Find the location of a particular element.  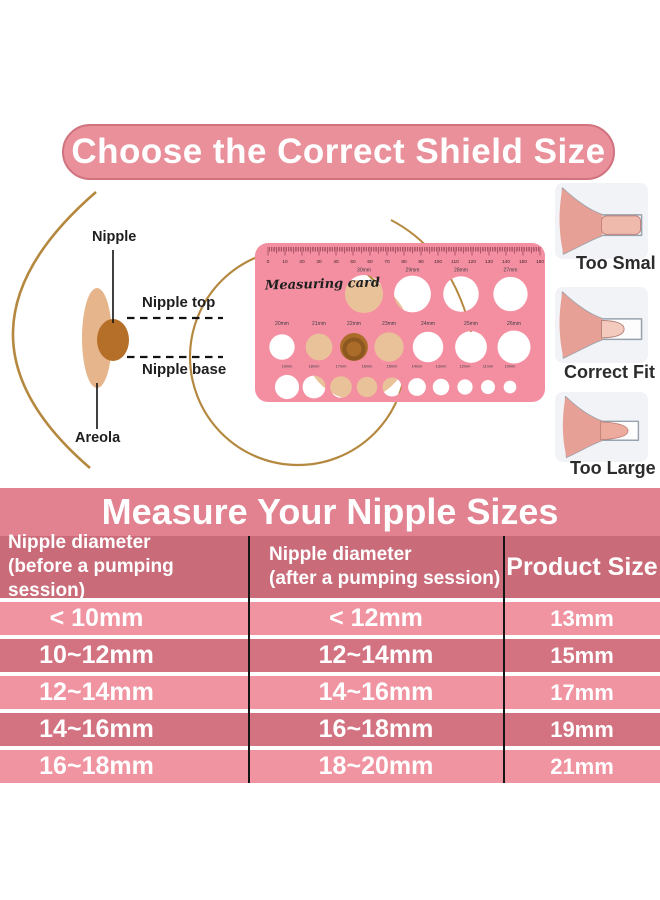

fit-panel-correct-fit is located at coordinates (601, 325).